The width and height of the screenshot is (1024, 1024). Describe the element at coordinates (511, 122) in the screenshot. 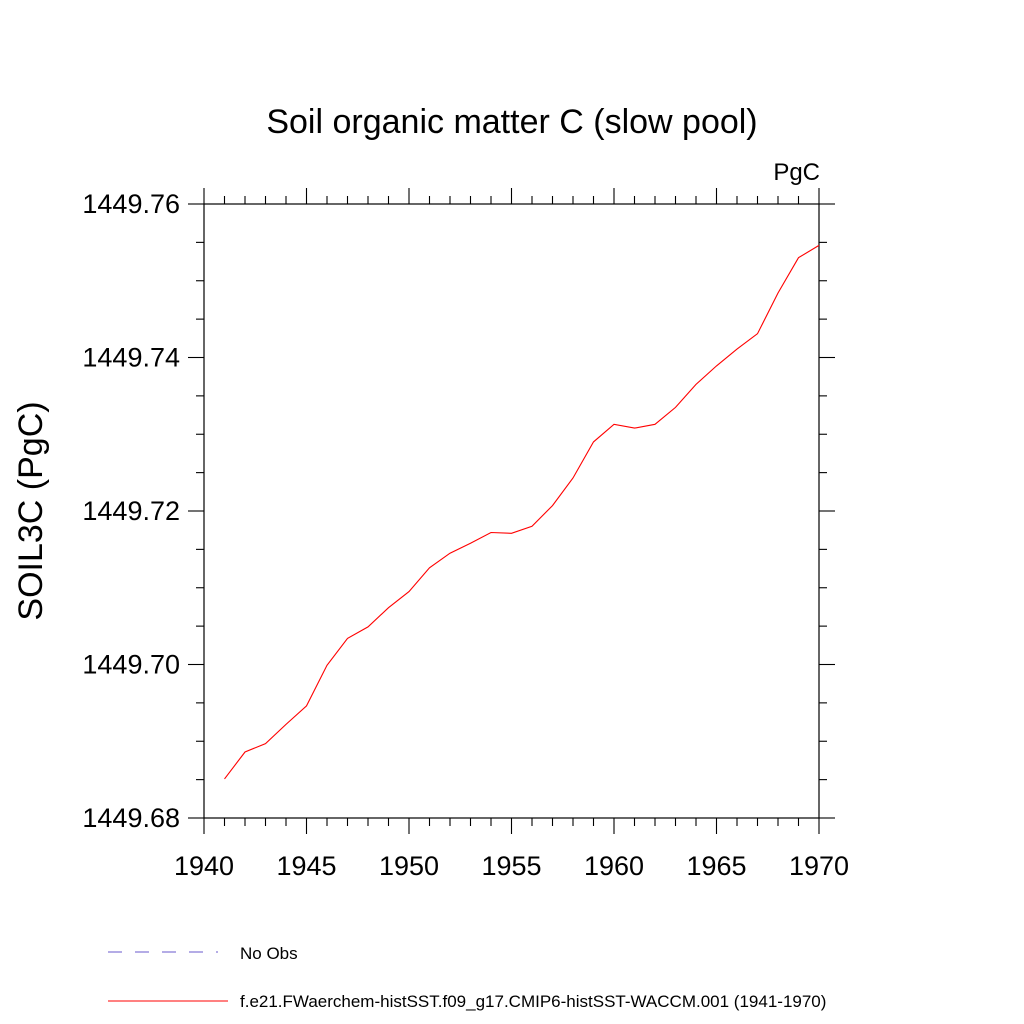

I see `chart-title: Soil organic matter C (slow pool)` at that location.